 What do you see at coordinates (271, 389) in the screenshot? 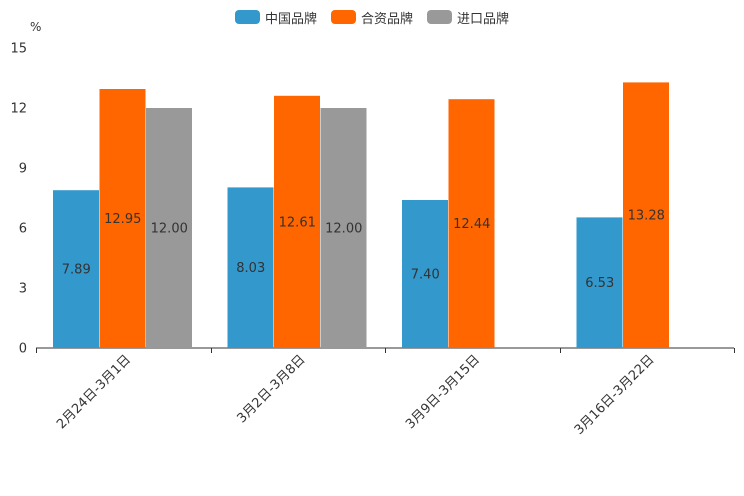
I see `x-tick-label: 3月2日-3月8日` at bounding box center [271, 389].